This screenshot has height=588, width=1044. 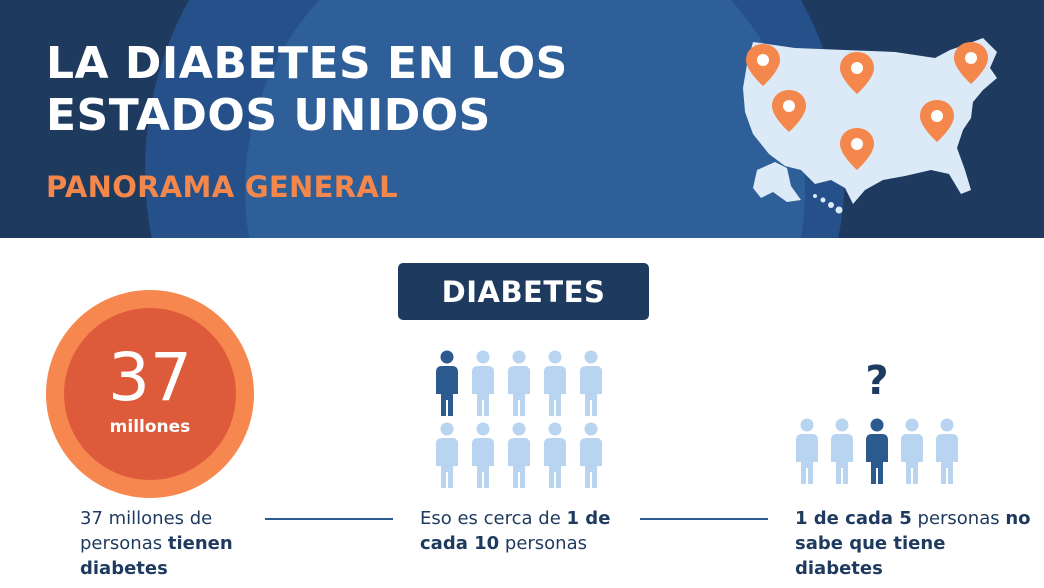 I want to click on caption-ratio-bold: 1 de cada 10, so click(x=515, y=531).